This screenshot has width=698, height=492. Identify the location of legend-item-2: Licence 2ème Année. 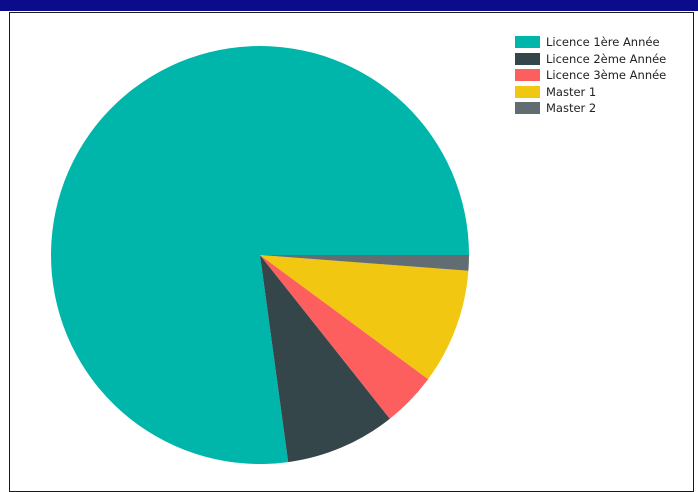
(590, 59).